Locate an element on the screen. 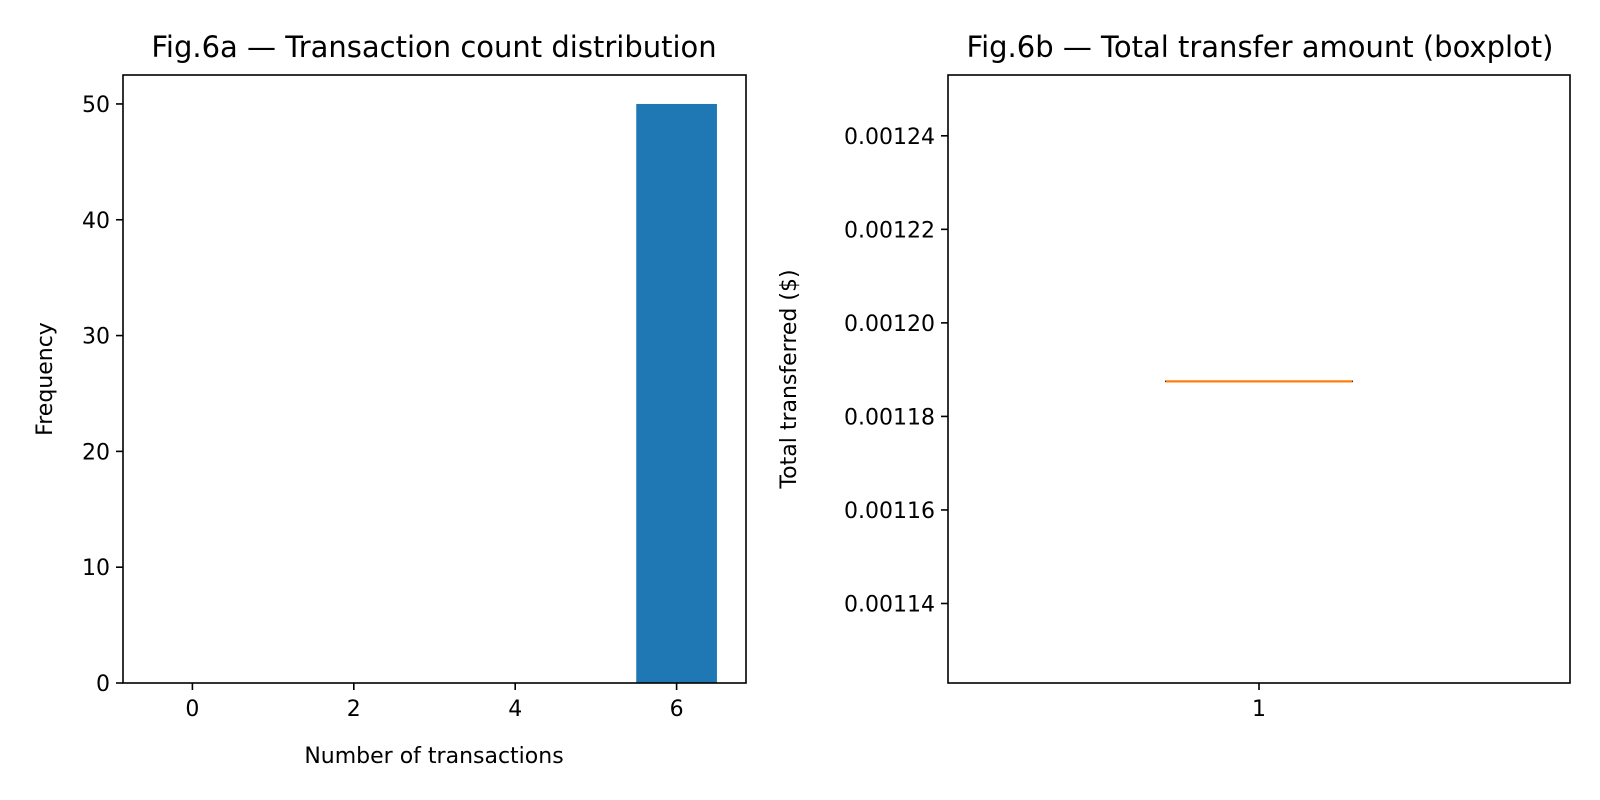 The height and width of the screenshot is (800, 1600). y-axis-label-6a: Frequency is located at coordinates (45, 379).